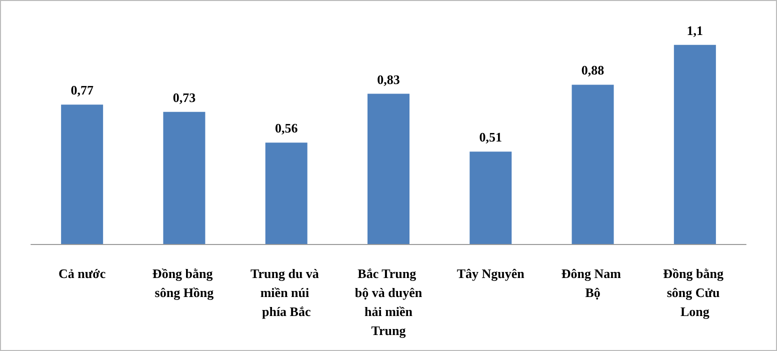  I want to click on data-label: 1,1, so click(695, 30).